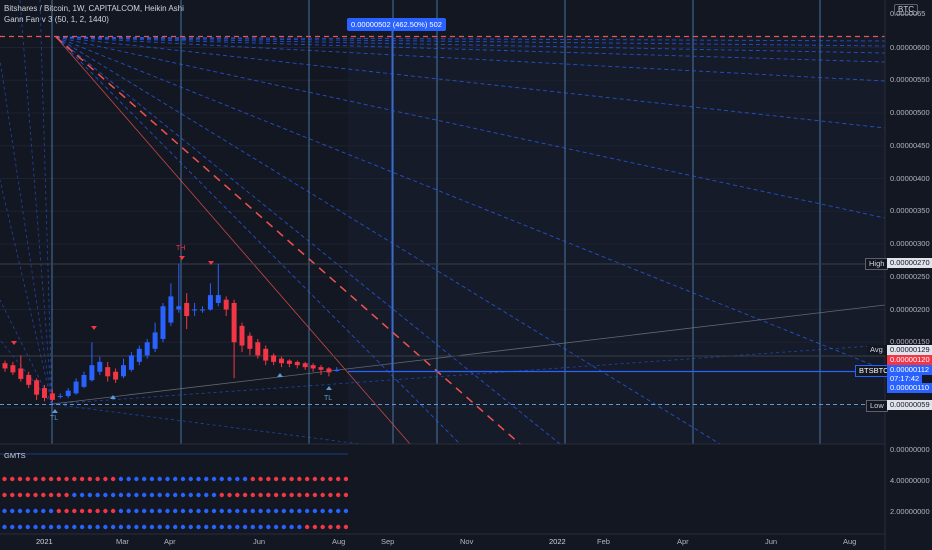 The width and height of the screenshot is (932, 550). Describe the element at coordinates (910, 449) in the screenshot. I see `indicator-axis-0: 0.00000000` at that location.